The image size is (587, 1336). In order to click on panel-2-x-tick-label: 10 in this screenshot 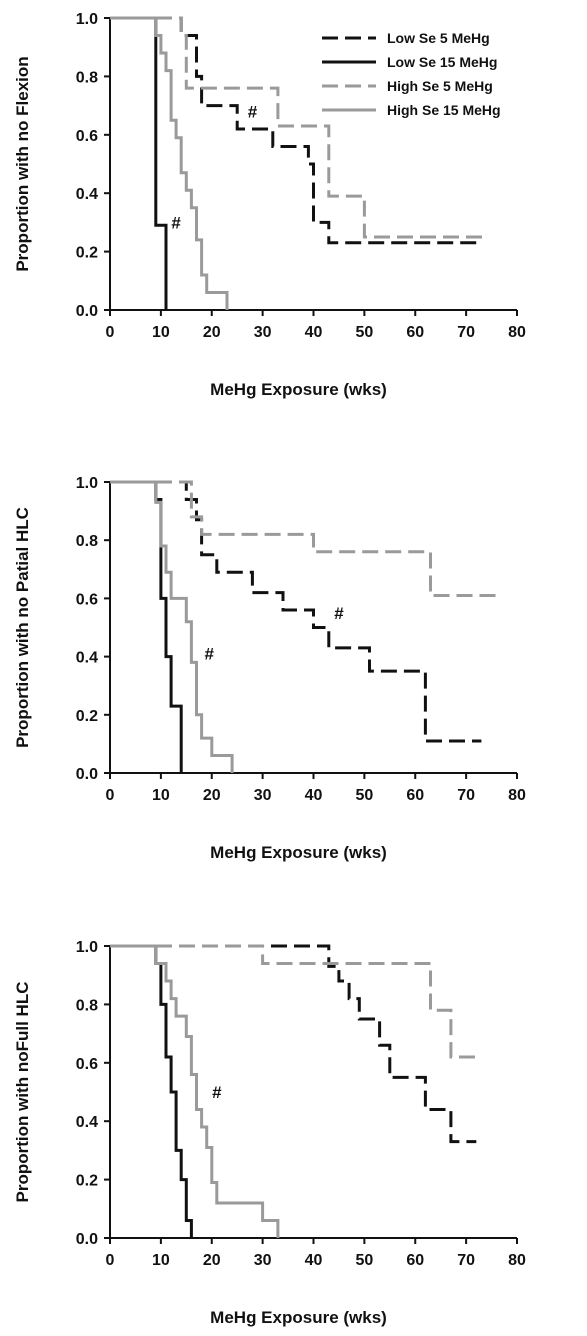, I will do `click(161, 795)`.